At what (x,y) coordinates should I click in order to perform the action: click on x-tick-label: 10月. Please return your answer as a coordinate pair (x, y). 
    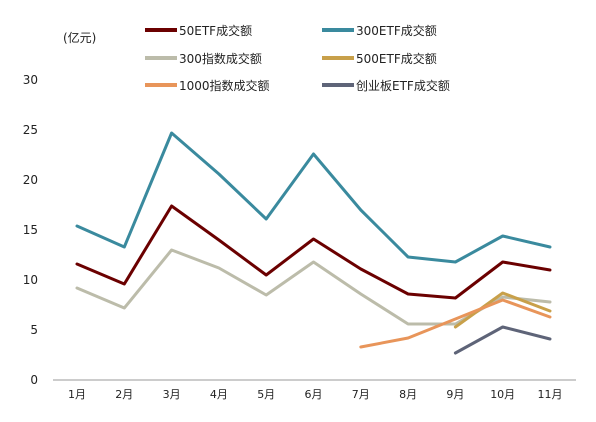
    Looking at the image, I should click on (502, 394).